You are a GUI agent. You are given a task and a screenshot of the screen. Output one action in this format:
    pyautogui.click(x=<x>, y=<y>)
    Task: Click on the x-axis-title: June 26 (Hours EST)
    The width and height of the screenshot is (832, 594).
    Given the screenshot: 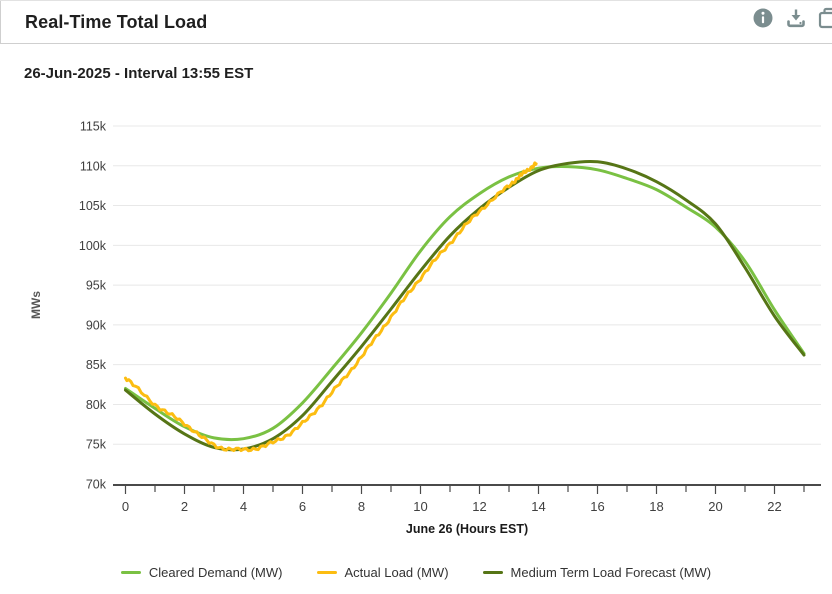 What is the action you would take?
    pyautogui.click(x=467, y=529)
    